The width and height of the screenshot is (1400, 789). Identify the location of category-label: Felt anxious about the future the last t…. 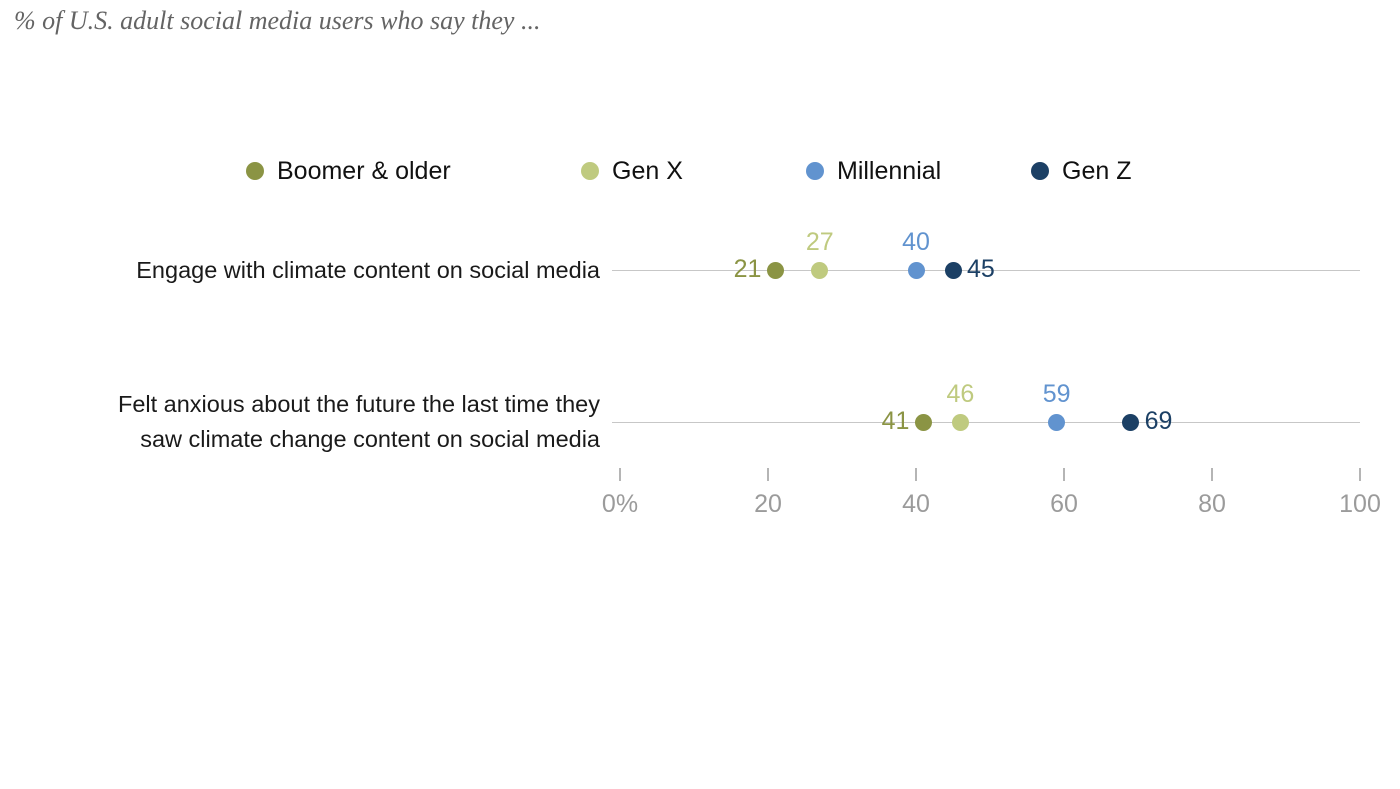
(359, 422).